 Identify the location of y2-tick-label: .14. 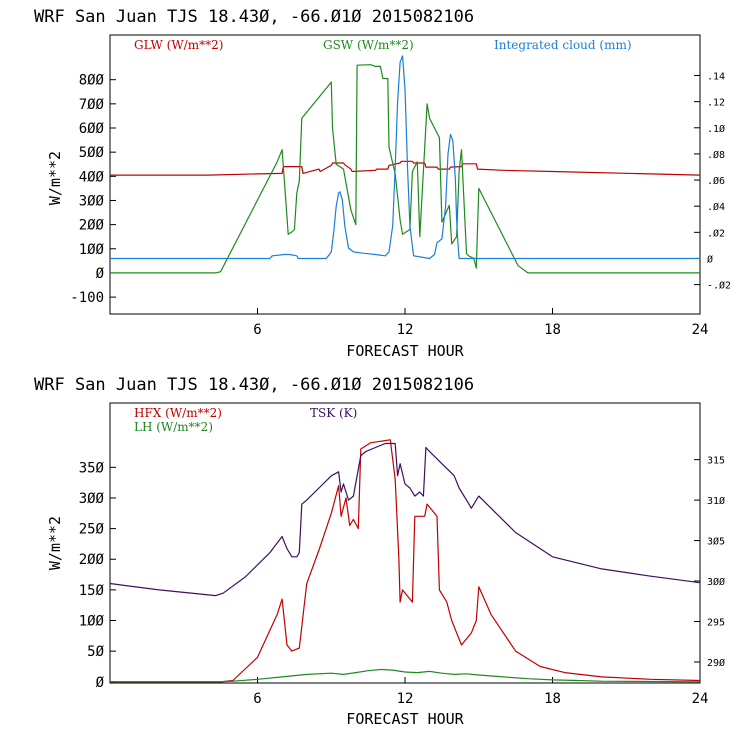
(716, 77).